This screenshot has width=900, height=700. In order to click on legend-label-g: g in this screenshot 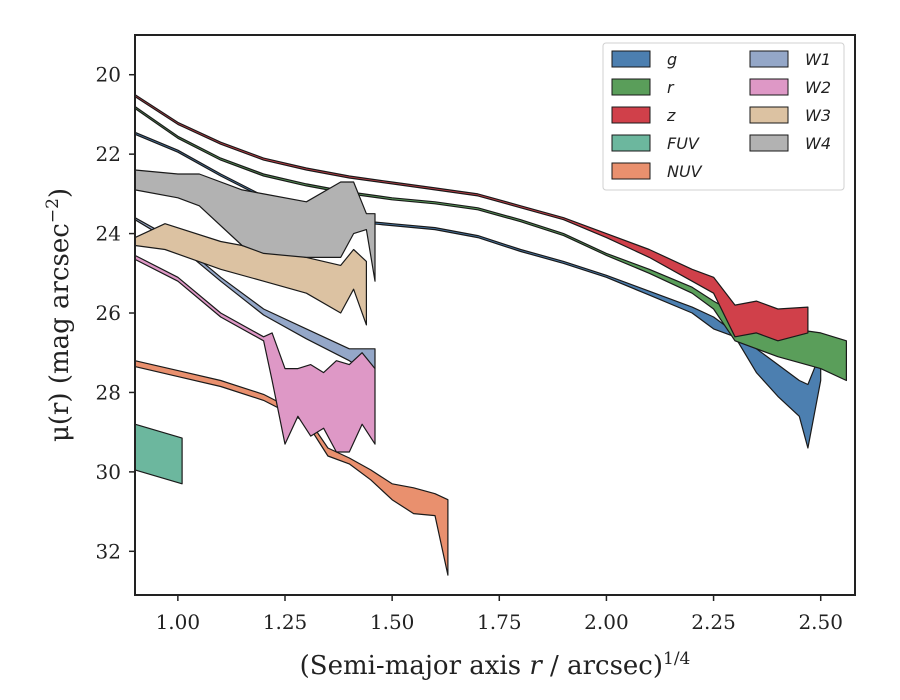, I will do `click(672, 59)`.